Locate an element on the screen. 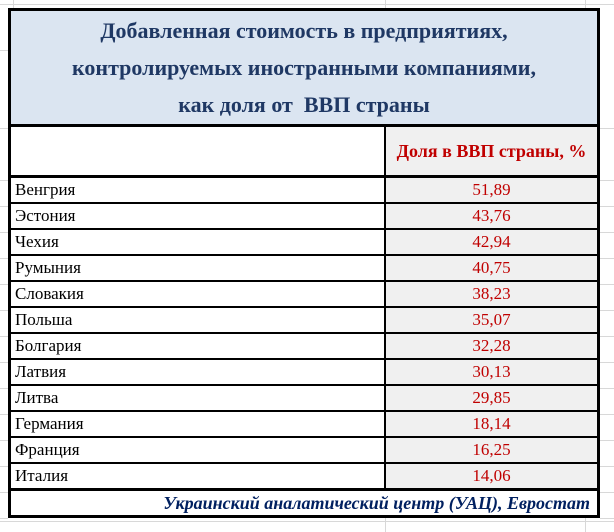 The height and width of the screenshot is (532, 614). value-cell: 29,85 is located at coordinates (491, 398).